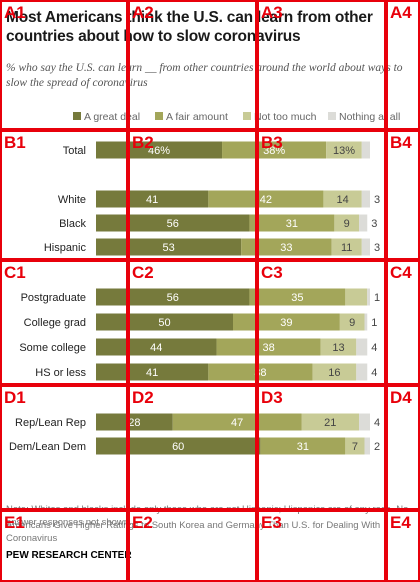 This screenshot has width=420, height=582. I want to click on data-label-not-too-much: 16, so click(334, 373).